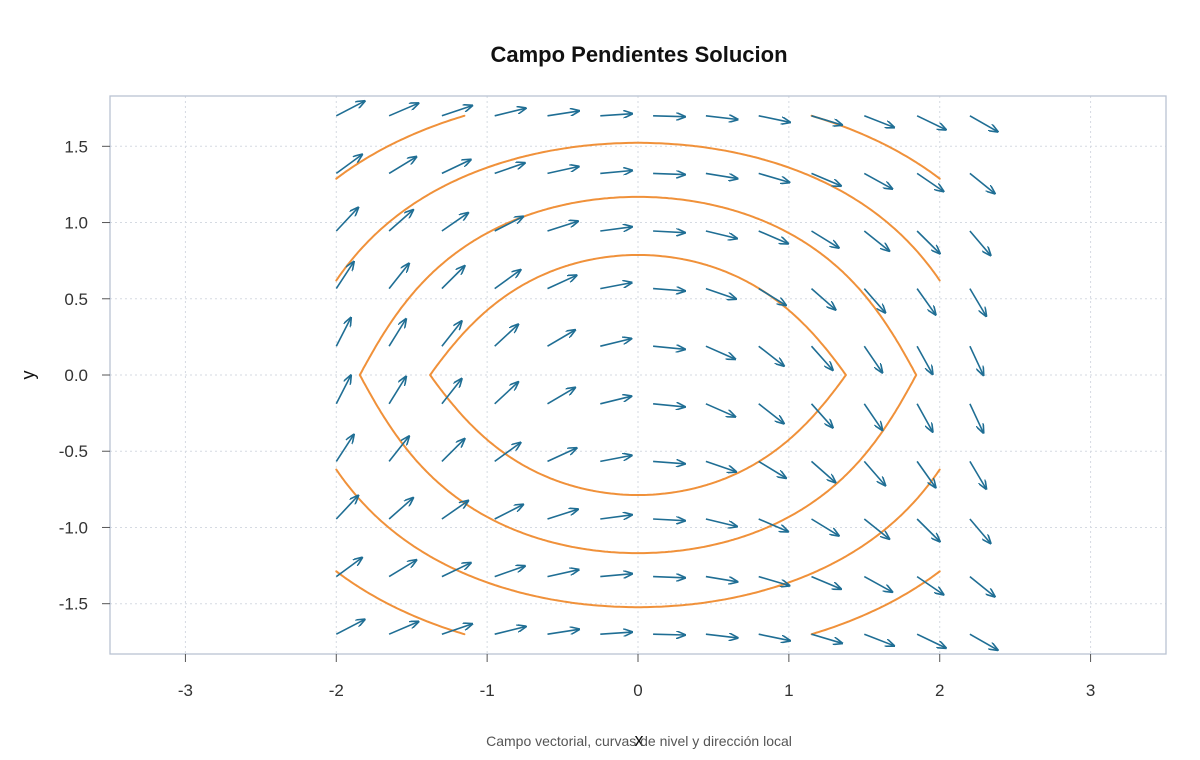 The width and height of the screenshot is (1200, 760). What do you see at coordinates (939, 690) in the screenshot?
I see `x-tick-label: 2` at bounding box center [939, 690].